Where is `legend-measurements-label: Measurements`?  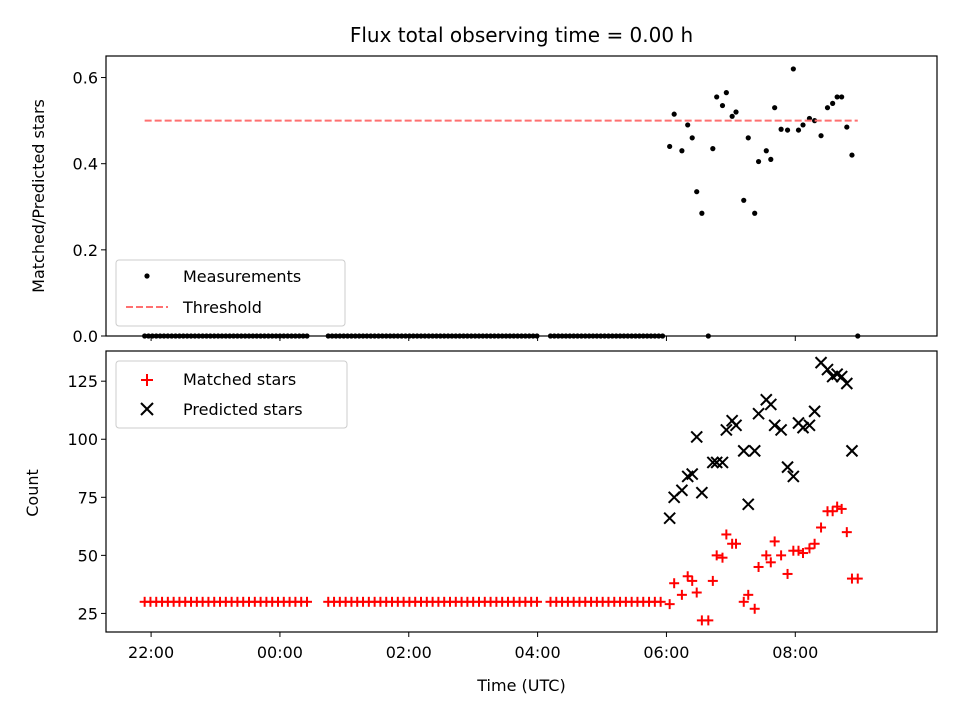 legend-measurements-label: Measurements is located at coordinates (242, 276).